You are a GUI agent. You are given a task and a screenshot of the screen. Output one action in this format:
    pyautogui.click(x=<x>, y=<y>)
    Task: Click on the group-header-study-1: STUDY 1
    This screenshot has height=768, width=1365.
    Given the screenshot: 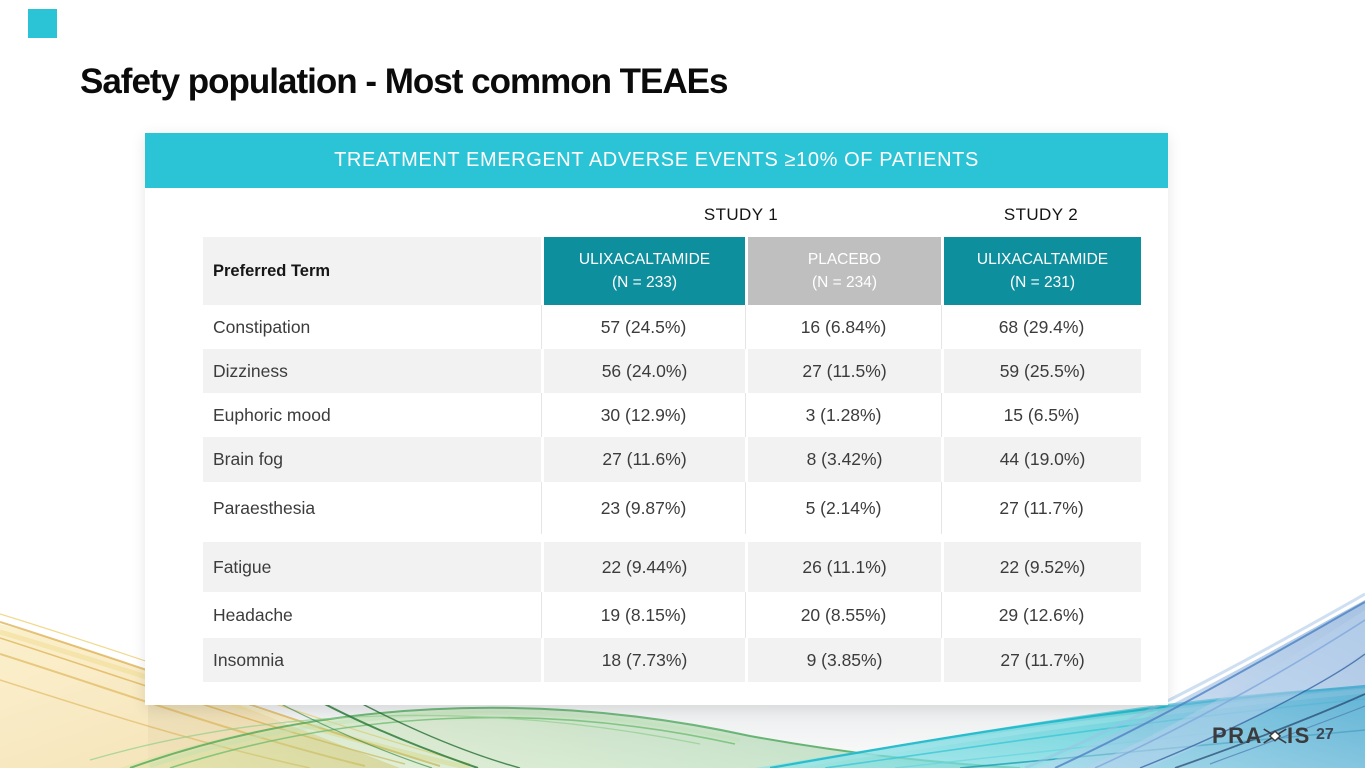 What is the action you would take?
    pyautogui.click(x=741, y=214)
    